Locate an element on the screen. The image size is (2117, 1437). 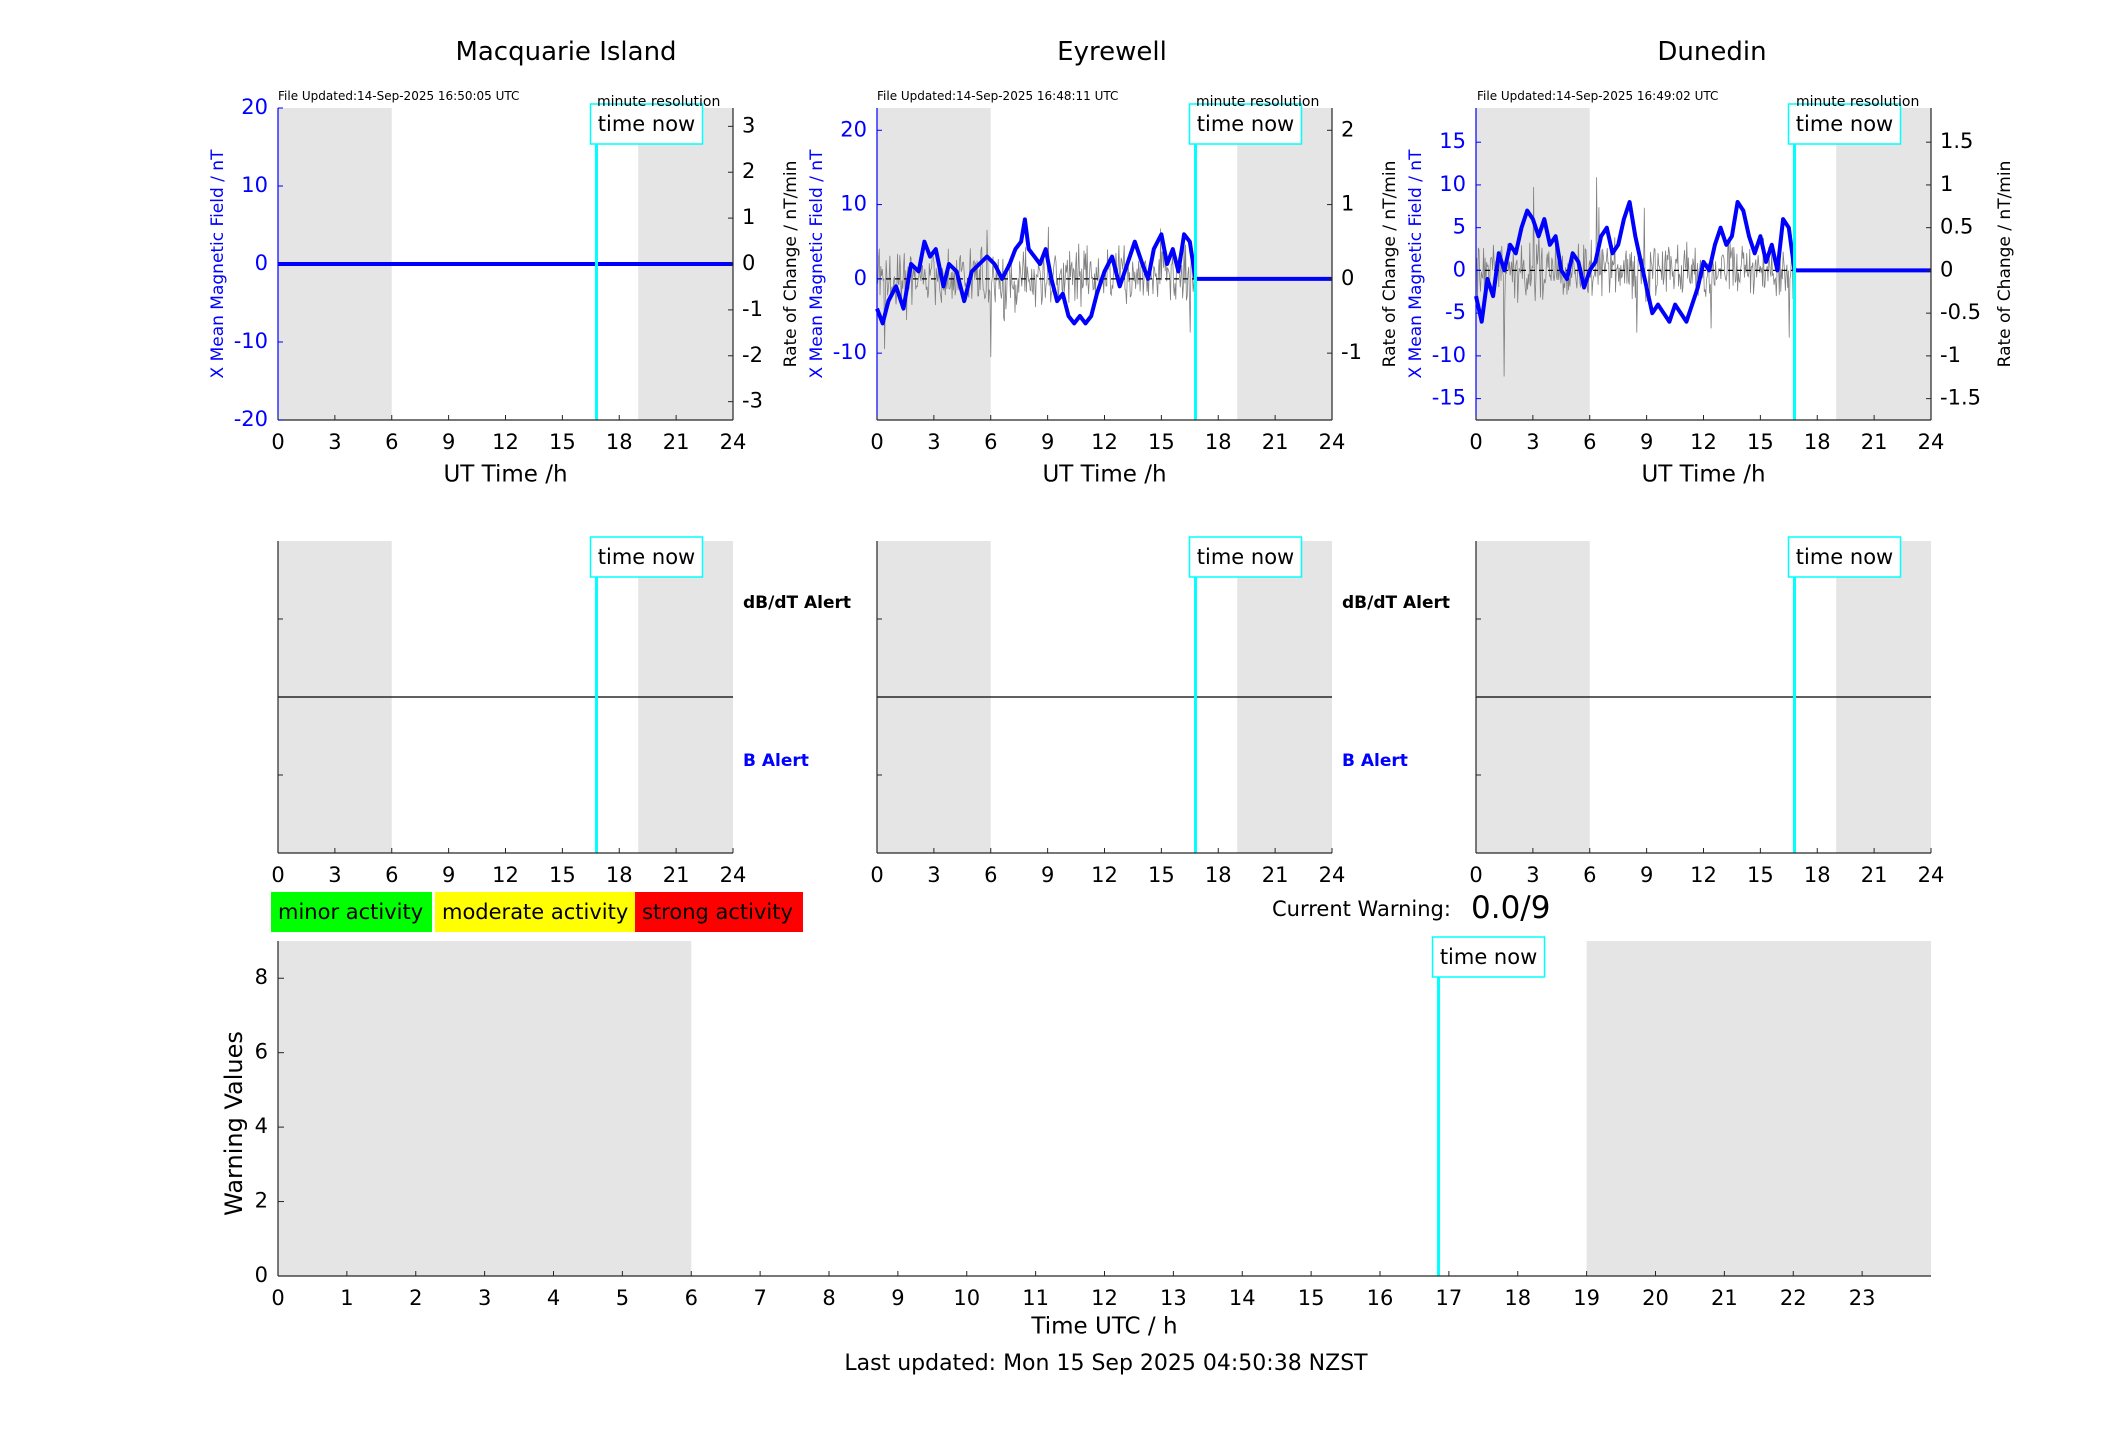
magnetometer-2-x-tick-label: 0 is located at coordinates (1475, 442).